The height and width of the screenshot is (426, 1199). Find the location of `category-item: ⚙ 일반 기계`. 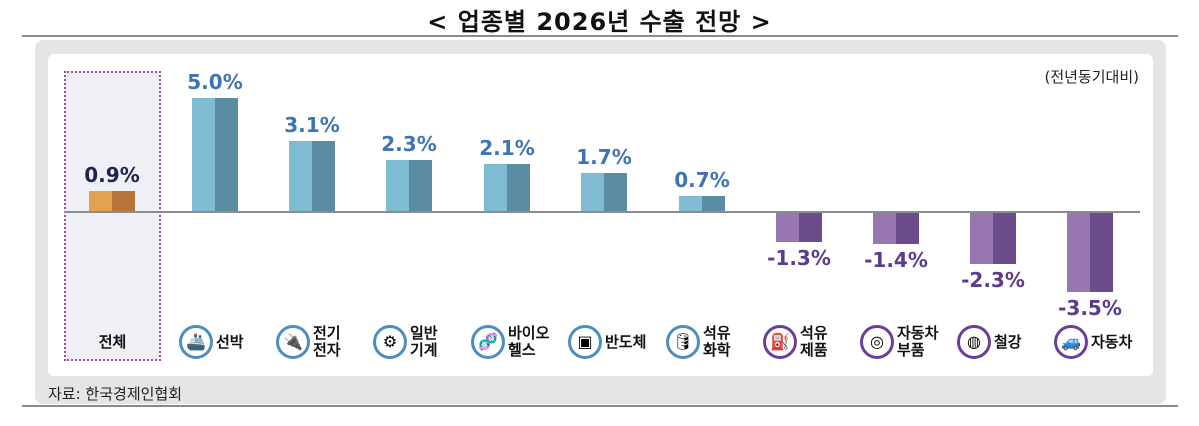

category-item: ⚙ 일반 기계 is located at coordinates (405, 342).